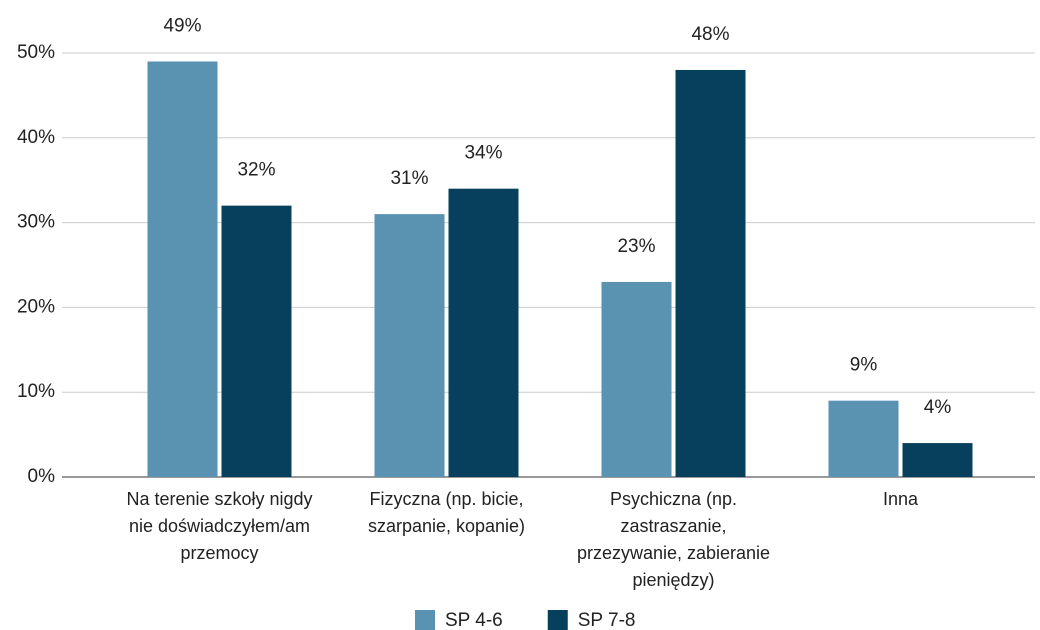 Image resolution: width=1040 pixels, height=630 pixels. I want to click on data-label: 4%, so click(938, 407).